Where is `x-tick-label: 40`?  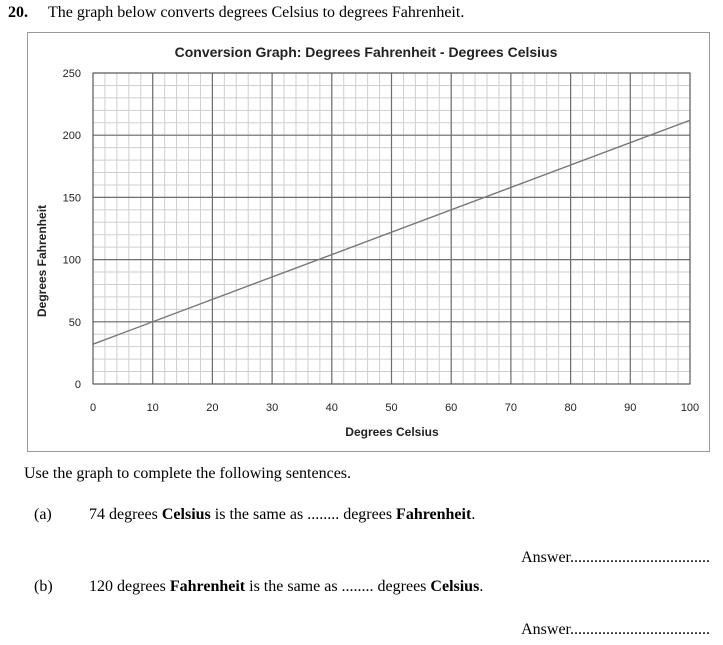 x-tick-label: 40 is located at coordinates (332, 408).